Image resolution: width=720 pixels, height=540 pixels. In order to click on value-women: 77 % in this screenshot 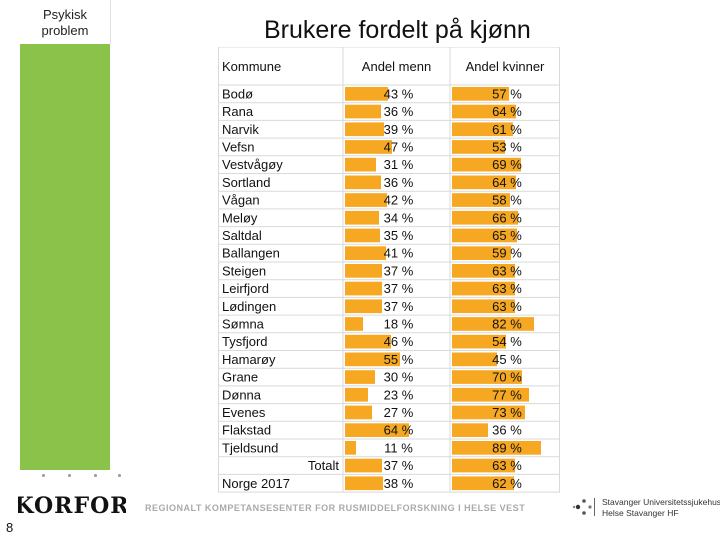, I will do `click(507, 394)`.